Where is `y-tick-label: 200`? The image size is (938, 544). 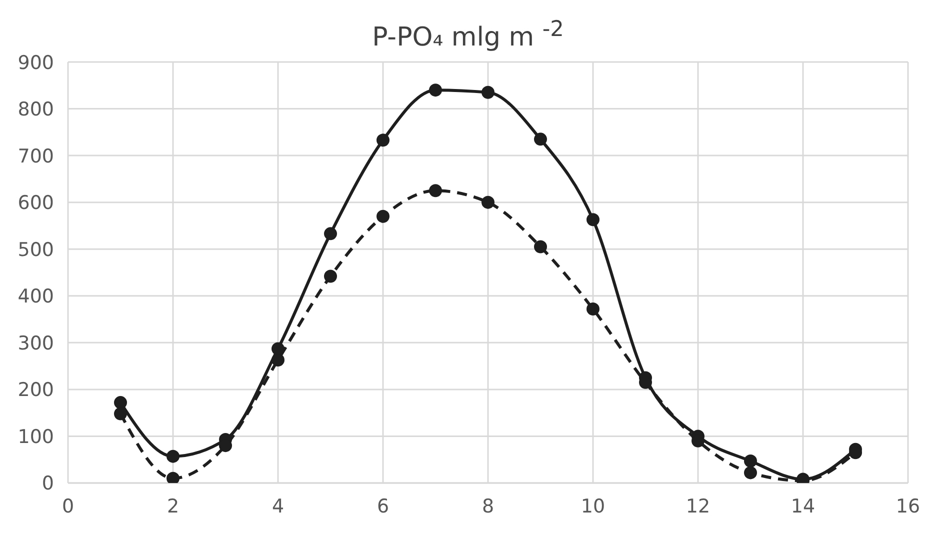
y-tick-label: 200 is located at coordinates (36, 390).